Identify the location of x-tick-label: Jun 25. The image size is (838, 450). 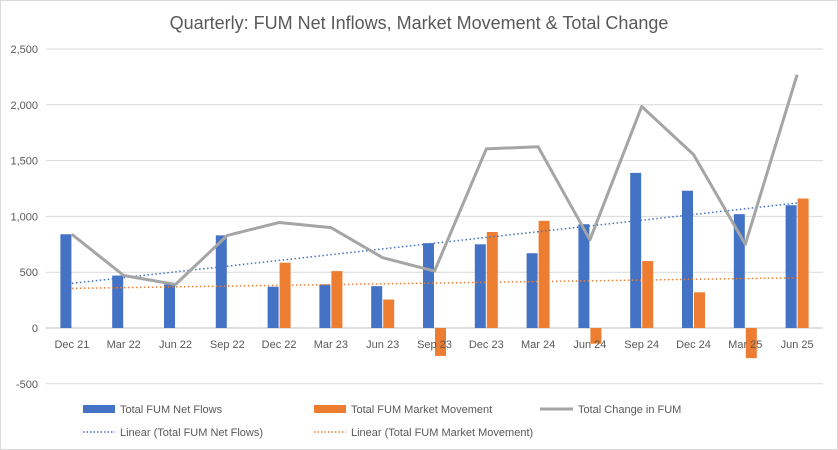
(797, 345).